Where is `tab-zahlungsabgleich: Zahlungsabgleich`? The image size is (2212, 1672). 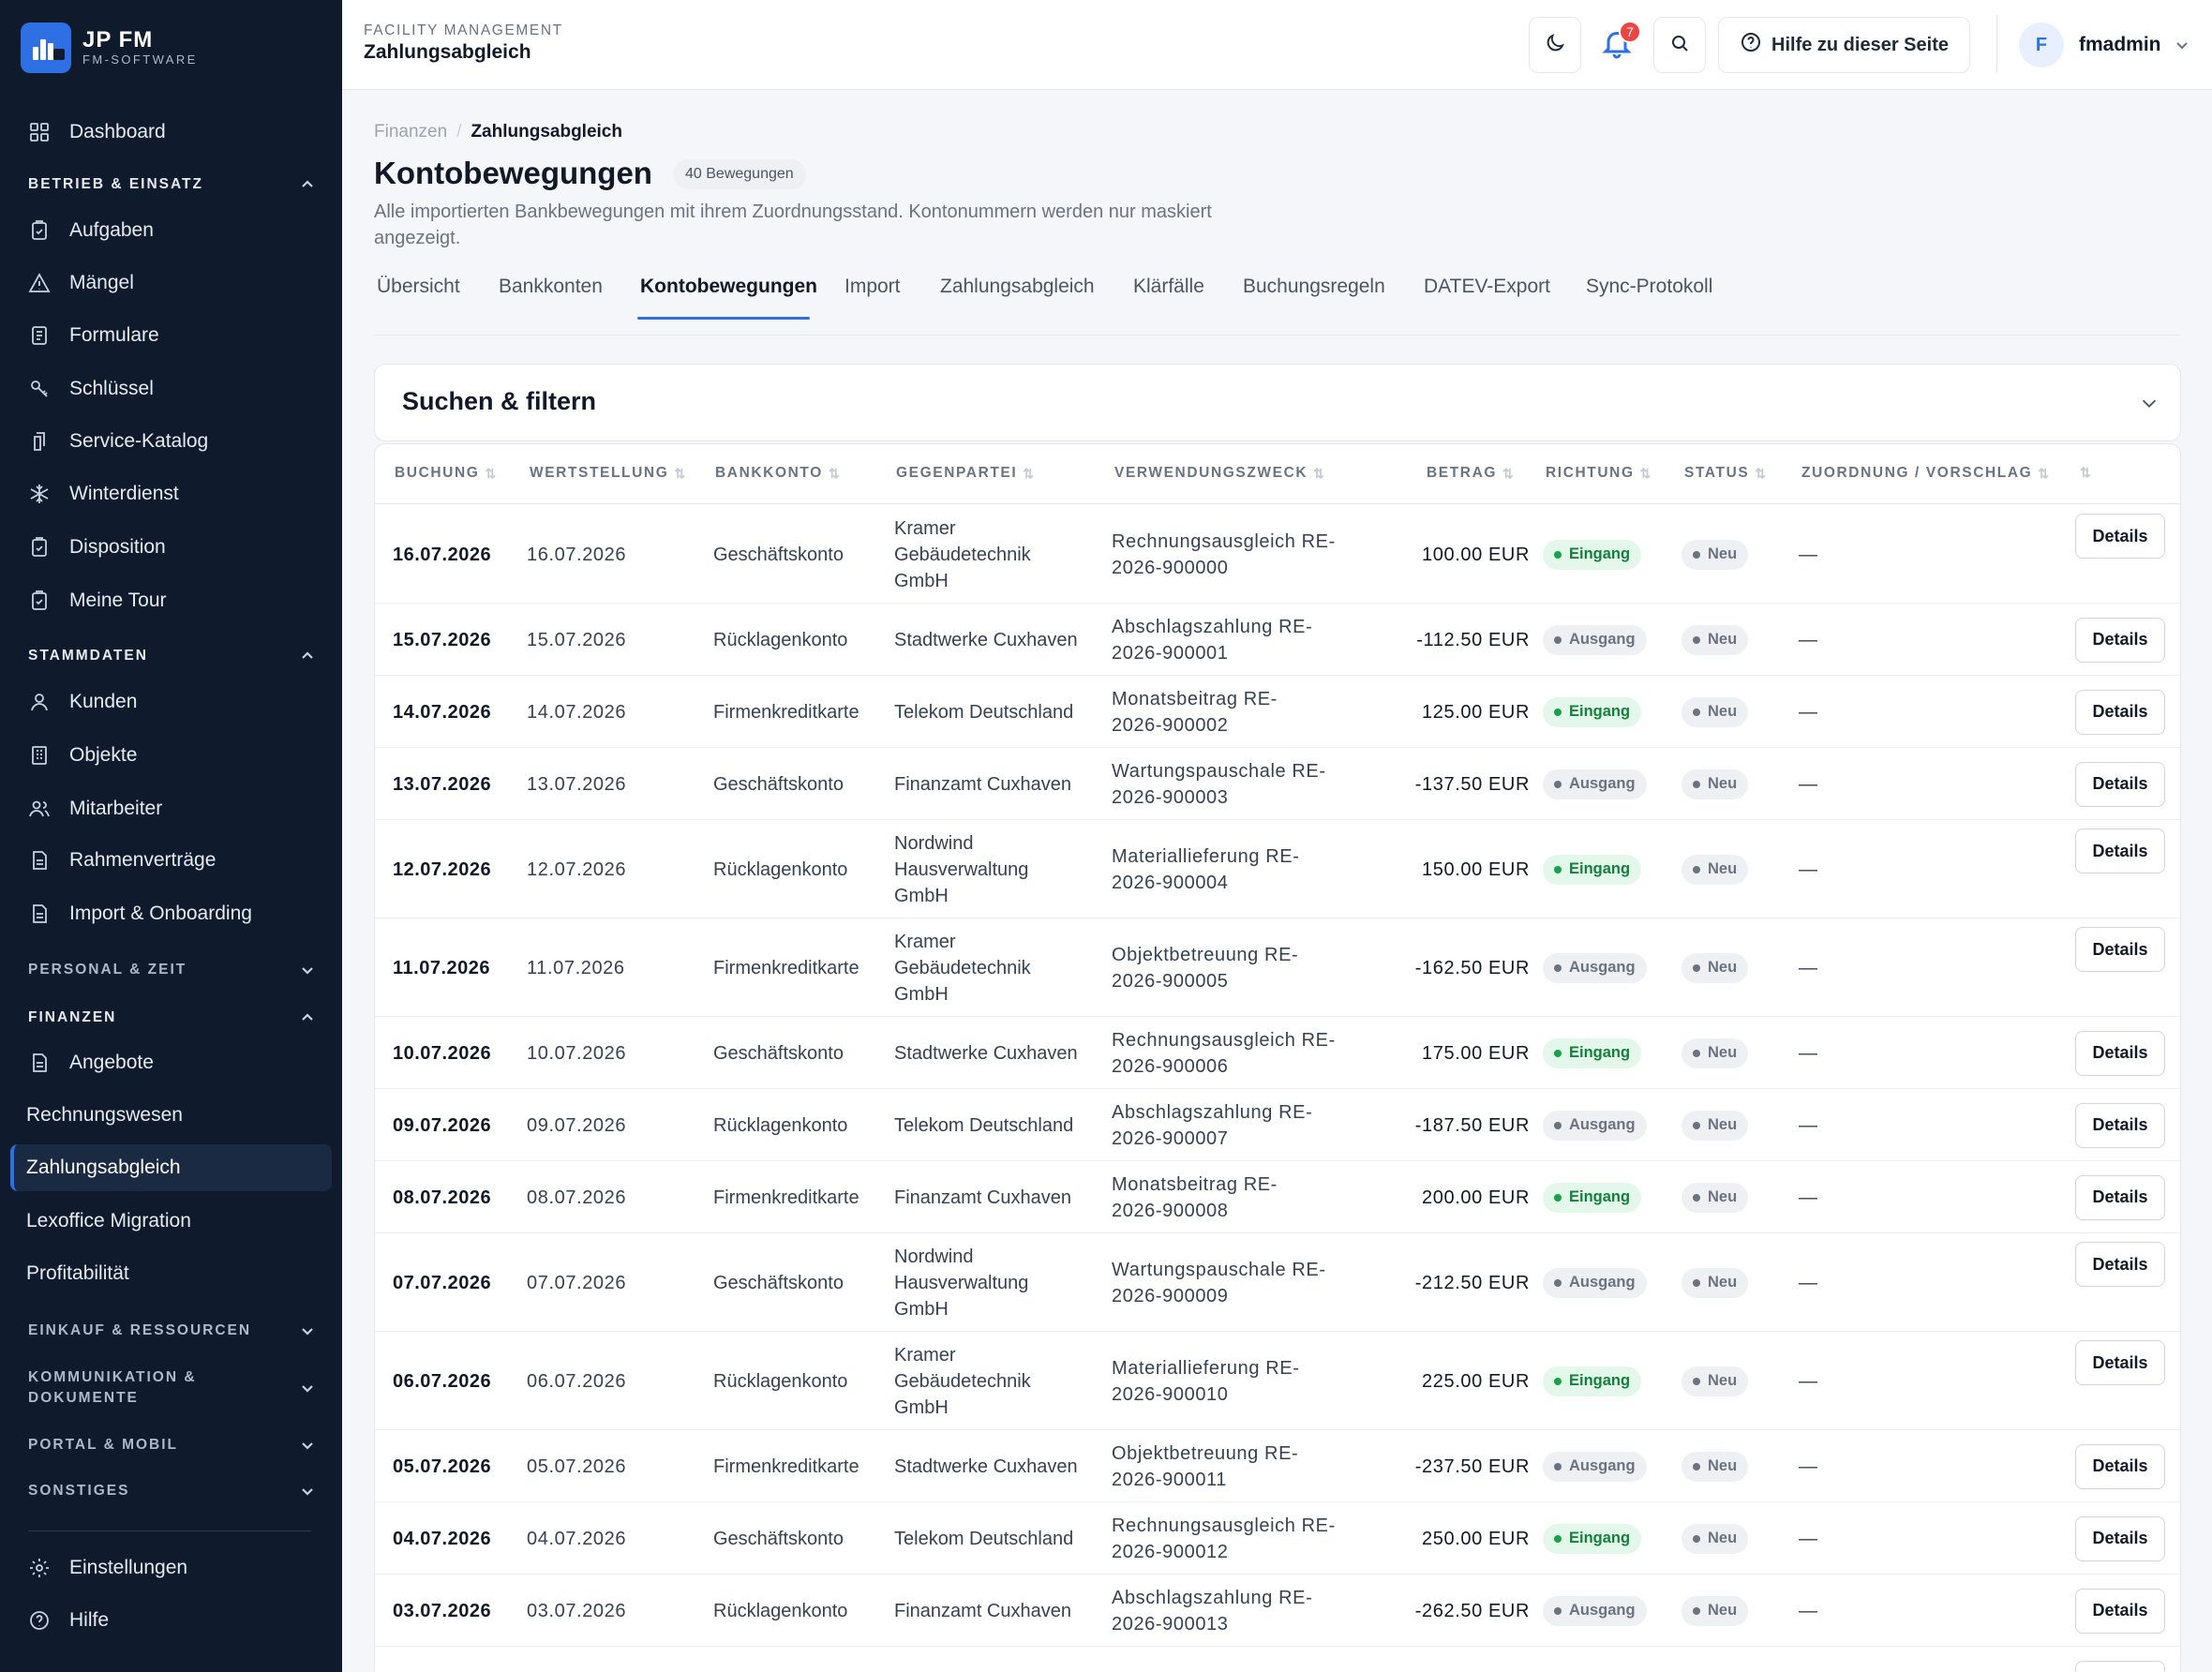
tab-zahlungsabgleich: Zahlungsabgleich is located at coordinates (1018, 286).